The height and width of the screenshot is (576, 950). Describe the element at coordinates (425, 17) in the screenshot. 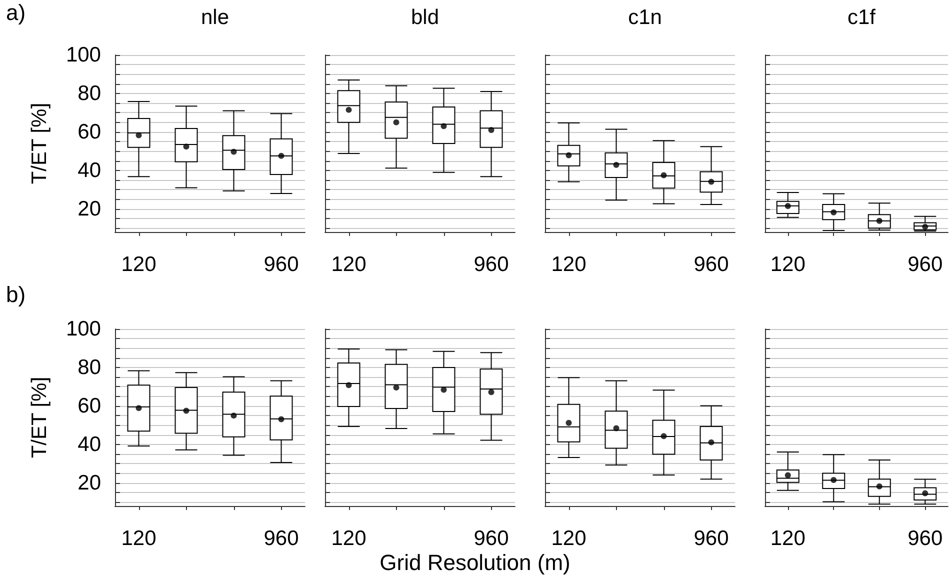

I see `chart-title: bld` at that location.